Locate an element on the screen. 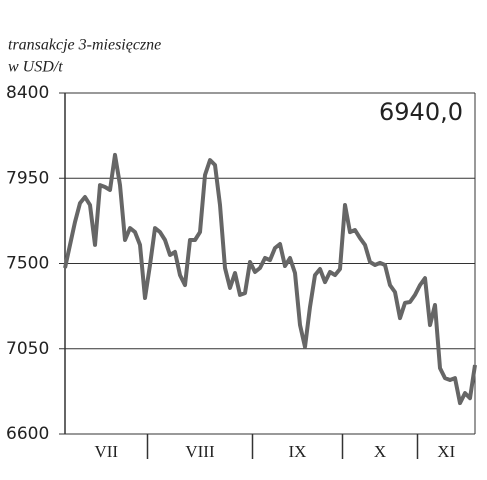 This screenshot has height=480, width=487. y-tick-label: 7500 is located at coordinates (27, 264).